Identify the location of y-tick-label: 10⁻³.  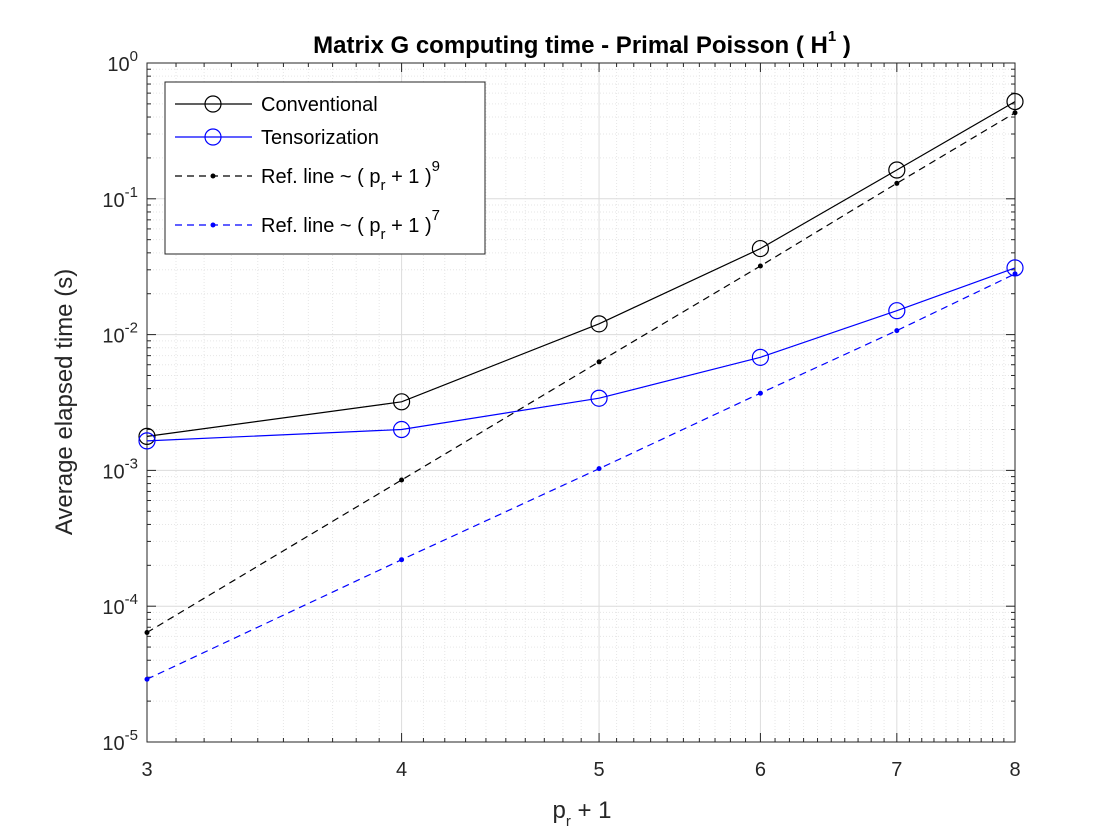
(120, 469).